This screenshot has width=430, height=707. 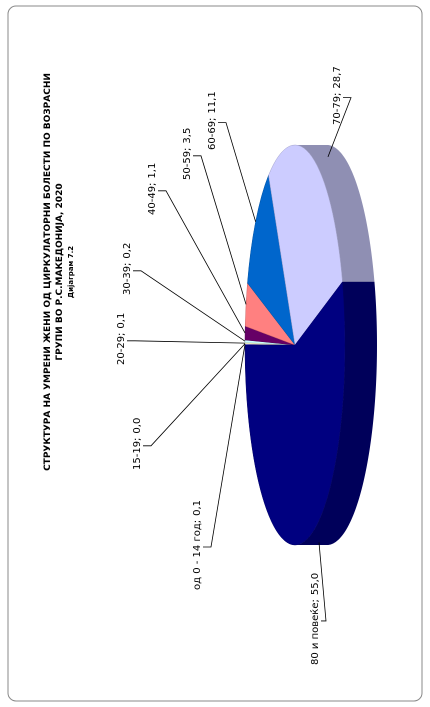 What do you see at coordinates (337, 77) in the screenshot?
I see `value-label: 28,7` at bounding box center [337, 77].